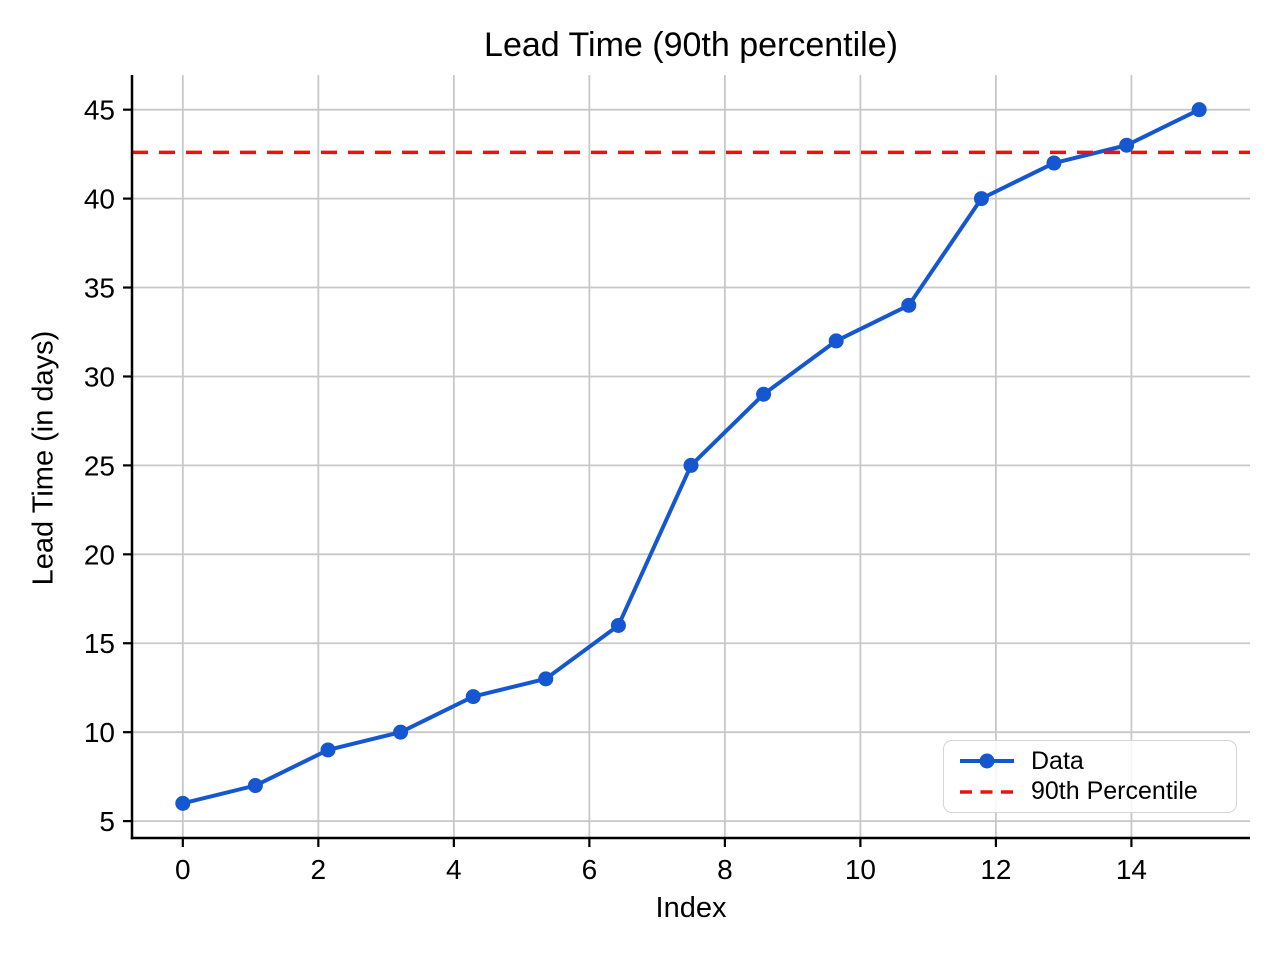  Describe the element at coordinates (691, 908) in the screenshot. I see `x-axis-label: Index` at that location.